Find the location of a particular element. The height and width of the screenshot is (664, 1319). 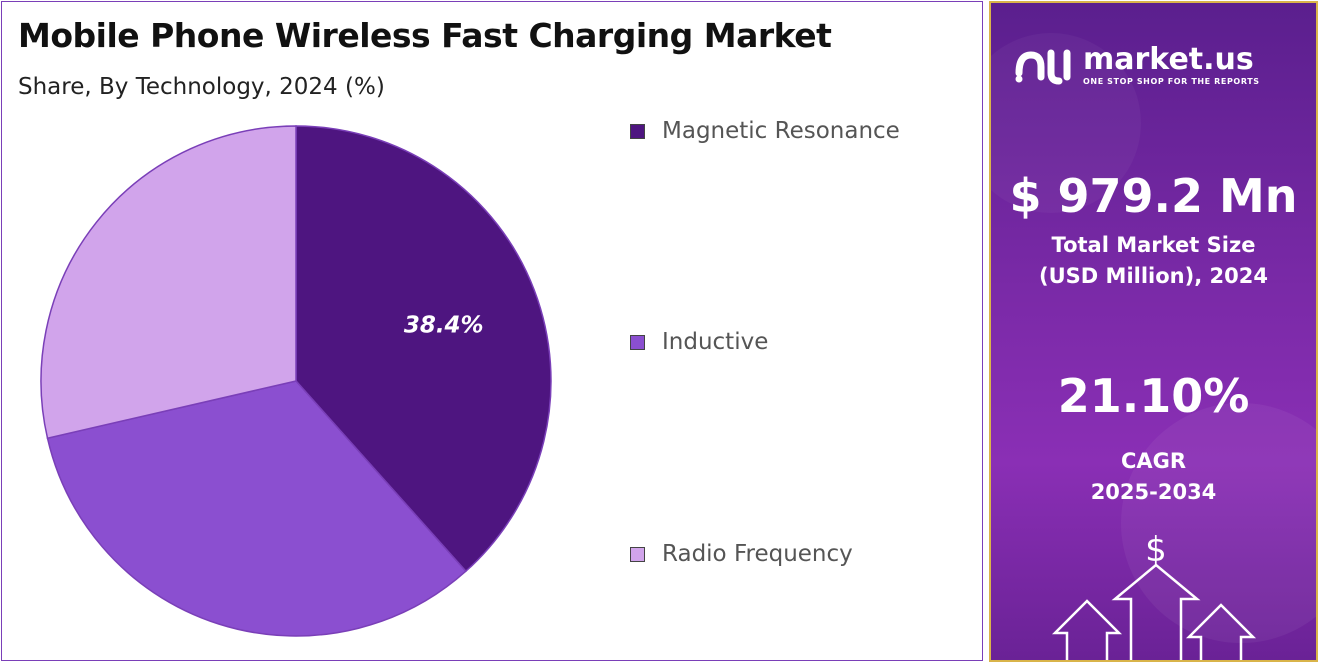

legend-item-inductive: Inductive is located at coordinates (699, 342).